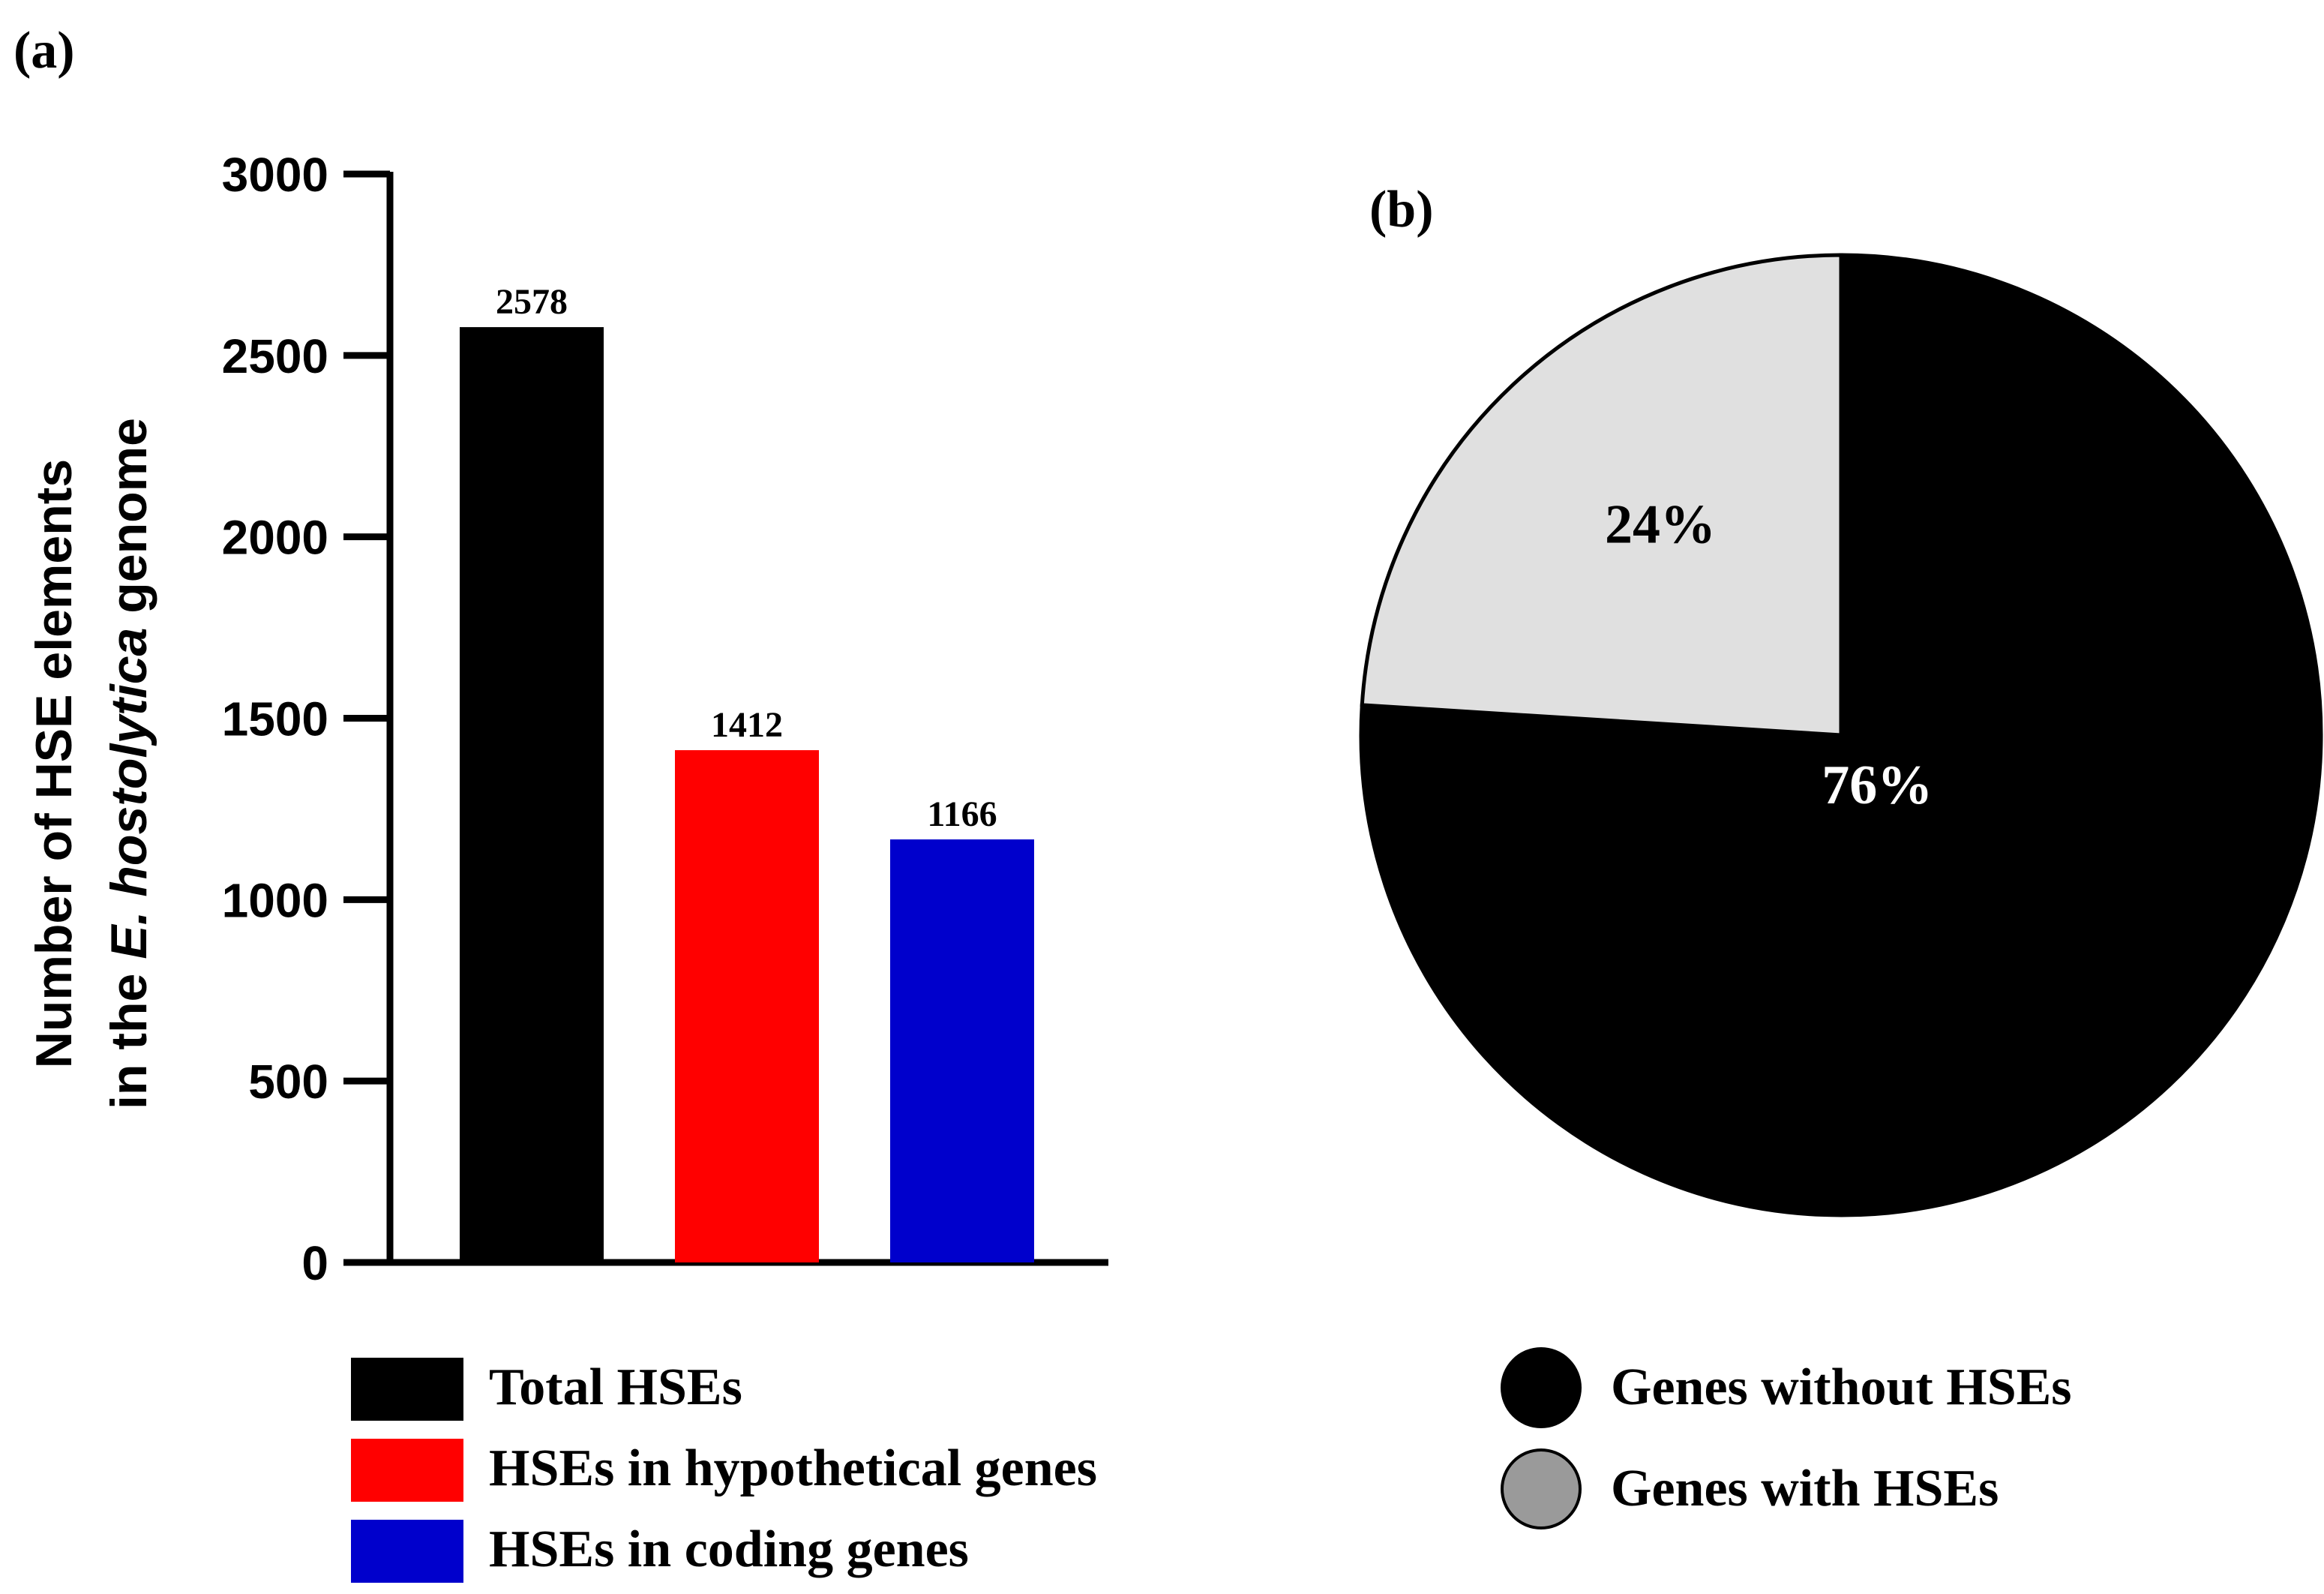 This screenshot has height=1594, width=2324. I want to click on y-tick-label: 500, so click(288, 1082).